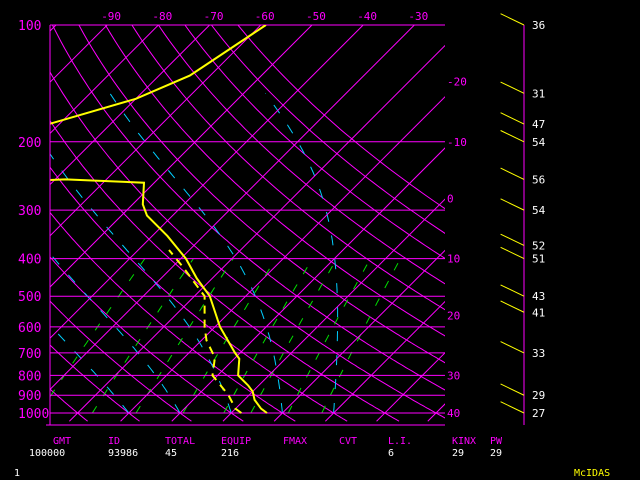  I want to click on side-temperature-tick-label: -20, so click(457, 82).